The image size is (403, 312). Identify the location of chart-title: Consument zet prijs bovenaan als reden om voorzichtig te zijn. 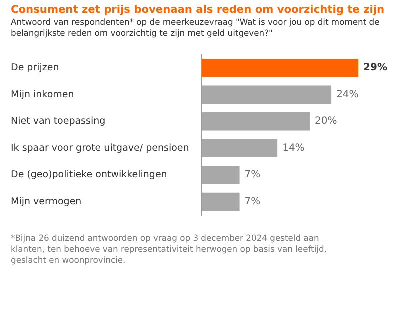
(198, 10).